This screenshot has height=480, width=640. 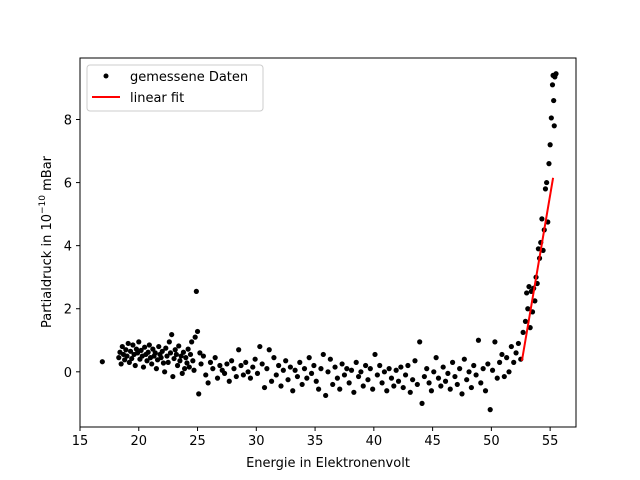 I want to click on y-tick-label: 2, so click(x=68, y=310).